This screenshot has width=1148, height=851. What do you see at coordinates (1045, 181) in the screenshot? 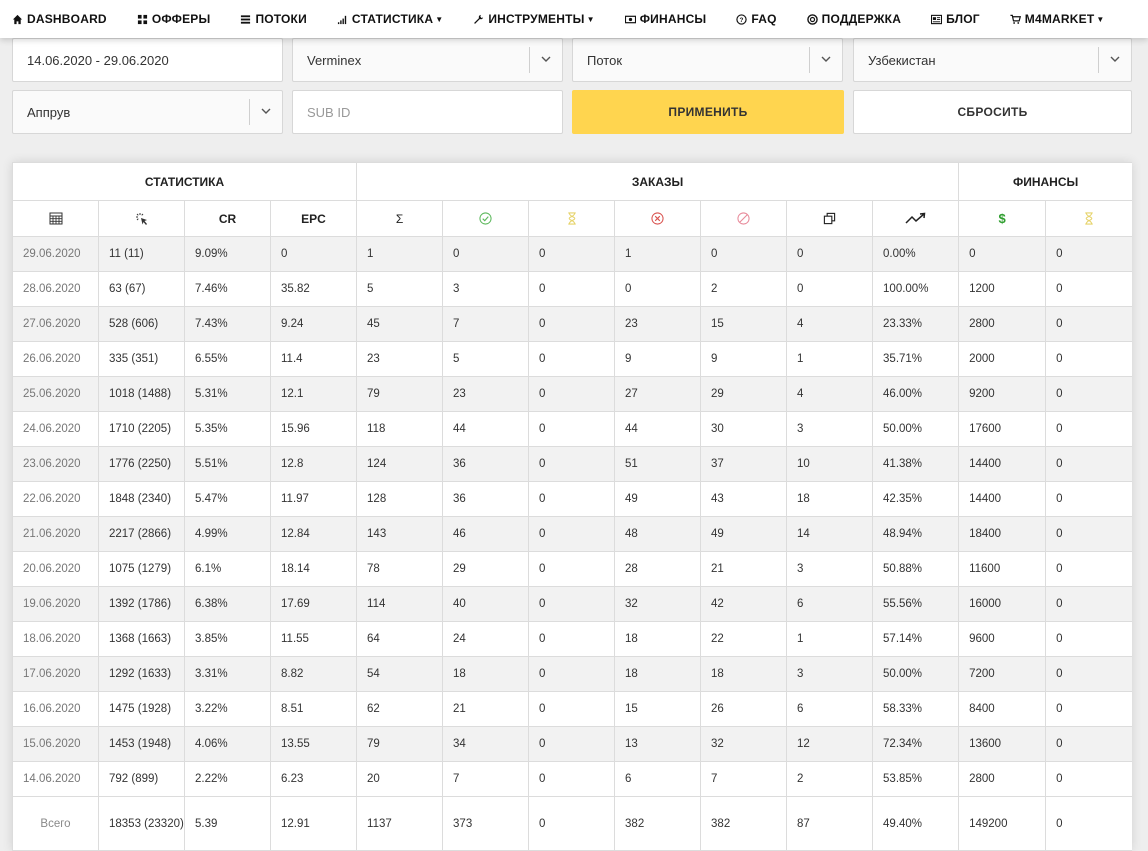
I see `group-header-finance: ФИНАНСЫ` at bounding box center [1045, 181].